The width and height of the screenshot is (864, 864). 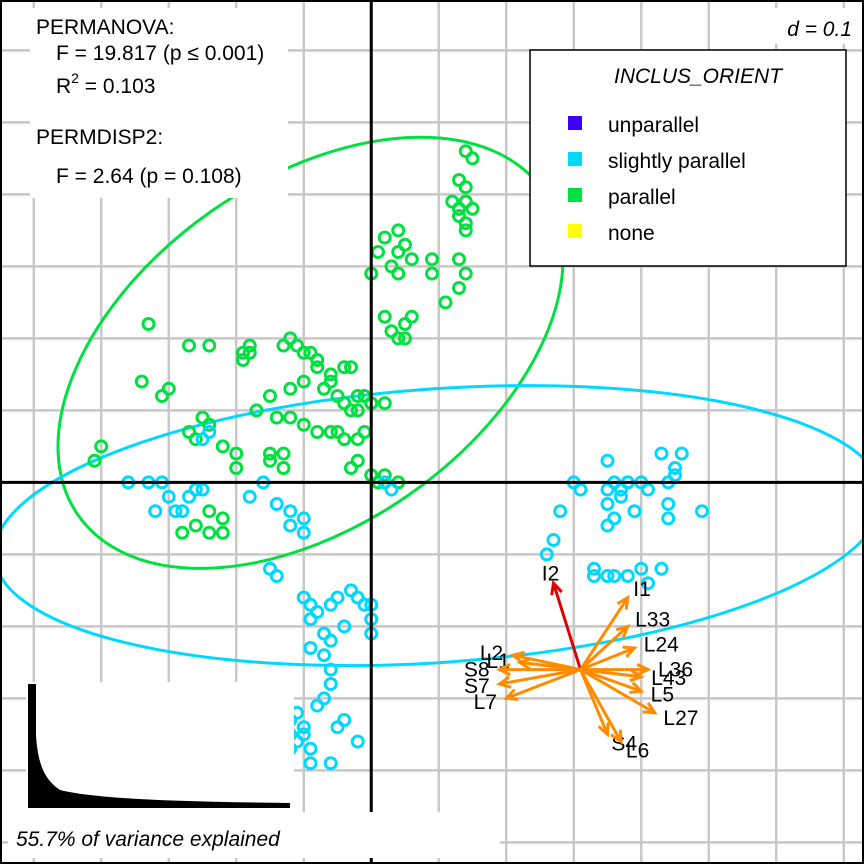 I want to click on vector-head-l1, so click(x=524, y=664).